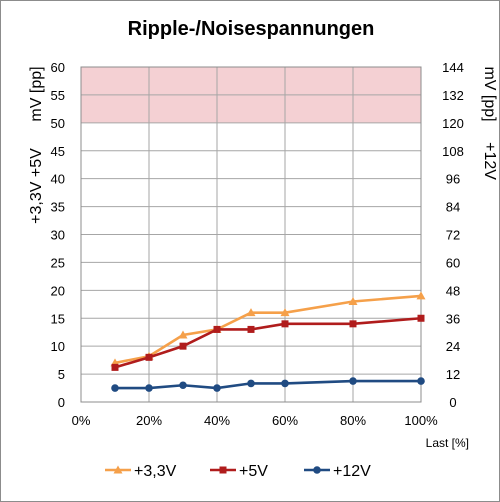  I want to click on y-tick-label-right: 108, so click(453, 151).